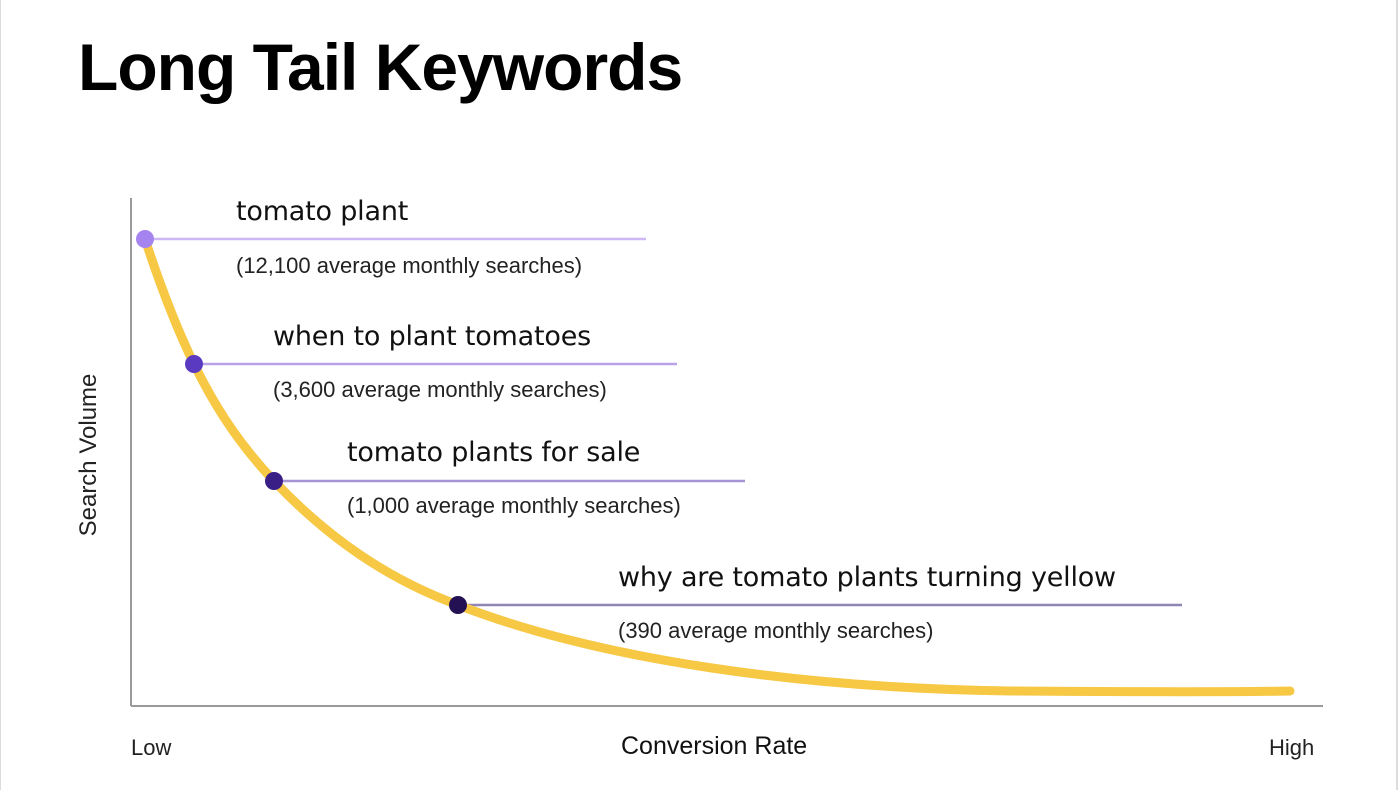 The height and width of the screenshot is (790, 1400). I want to click on x-axis-low-label: Low, so click(151, 747).